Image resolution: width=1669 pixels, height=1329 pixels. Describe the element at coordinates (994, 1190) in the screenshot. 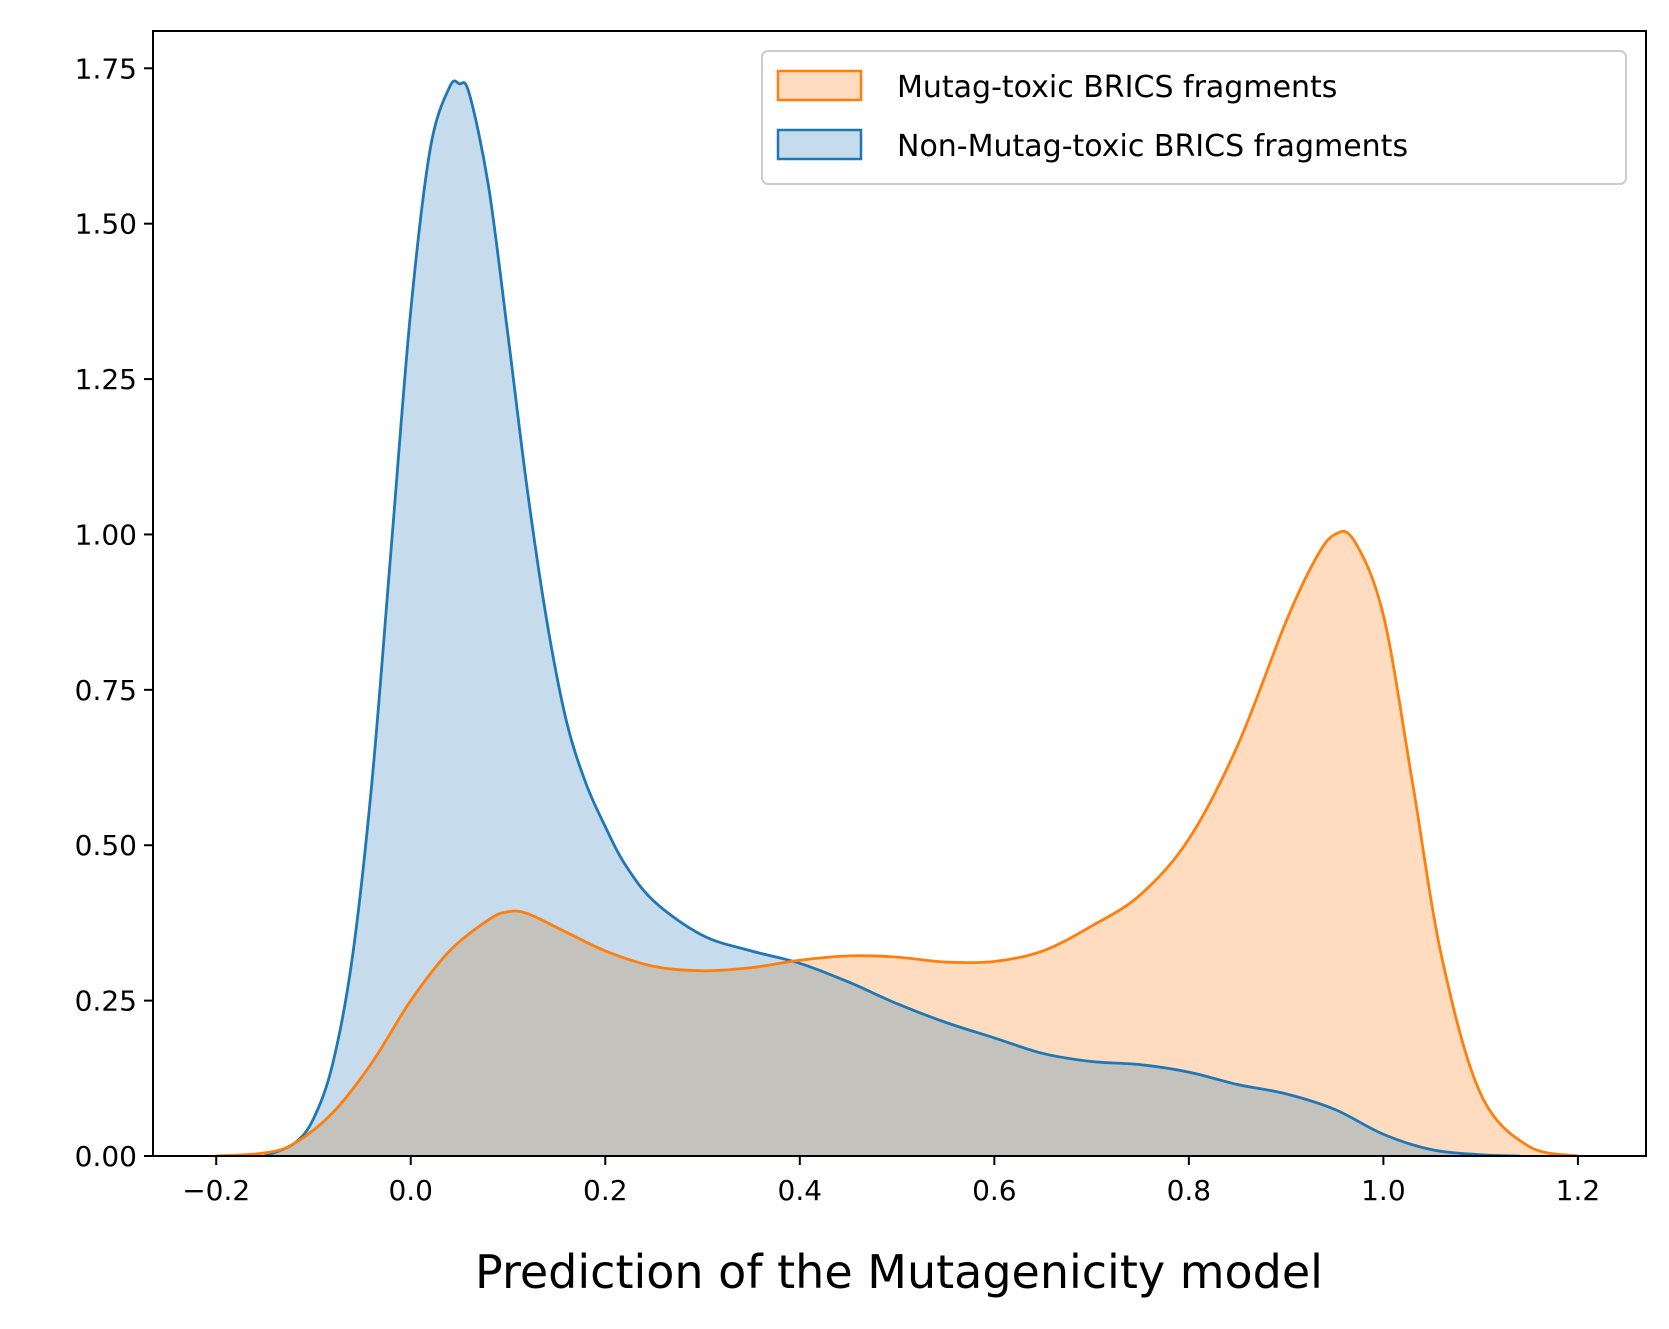

I see `x-tick-label: 0.6` at that location.